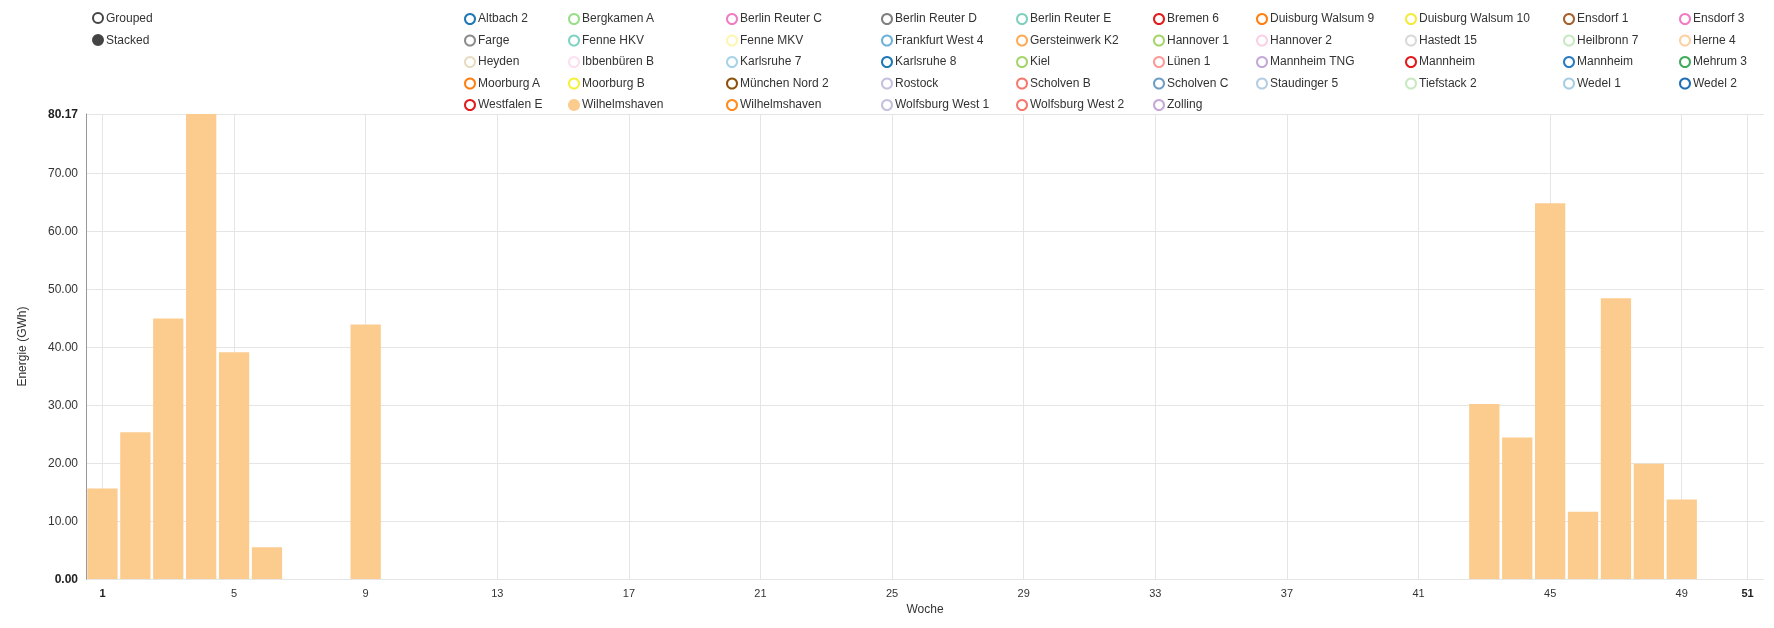 This screenshot has height=628, width=1774. I want to click on y-tick-label: 0.00, so click(66, 579).